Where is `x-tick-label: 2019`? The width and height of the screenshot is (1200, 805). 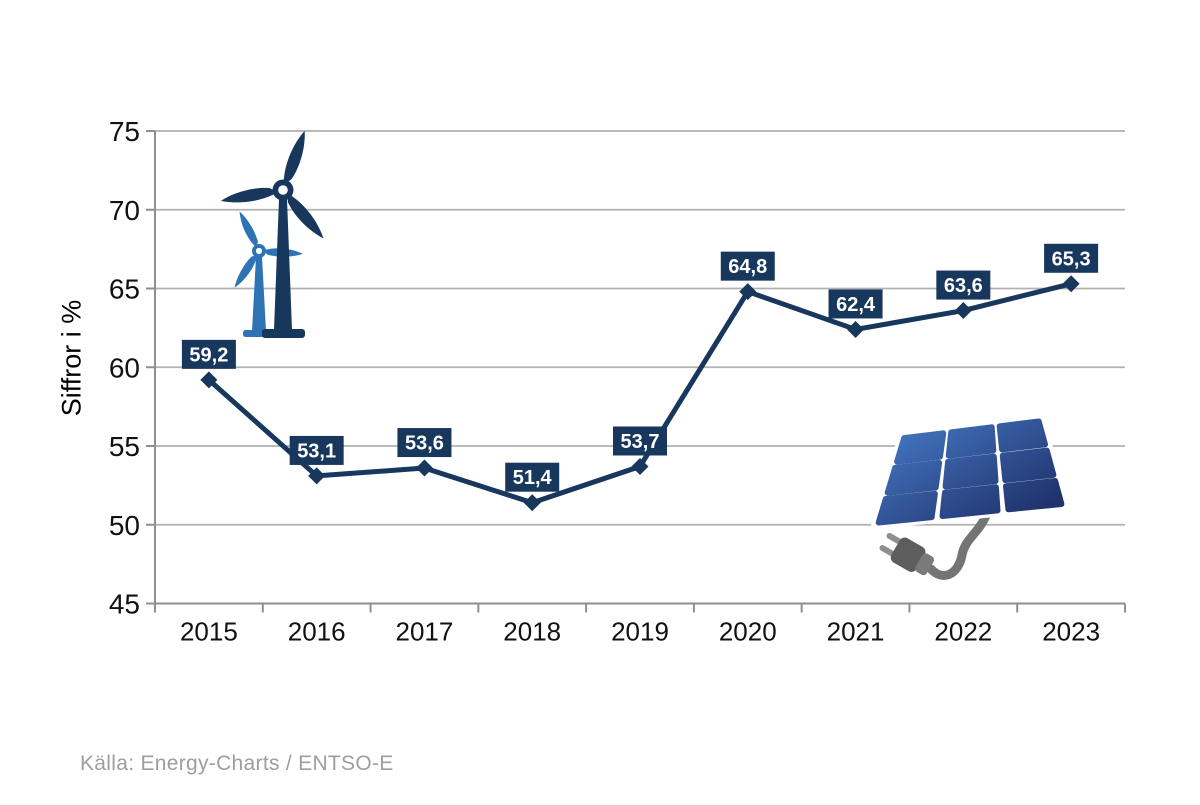
x-tick-label: 2019 is located at coordinates (640, 632).